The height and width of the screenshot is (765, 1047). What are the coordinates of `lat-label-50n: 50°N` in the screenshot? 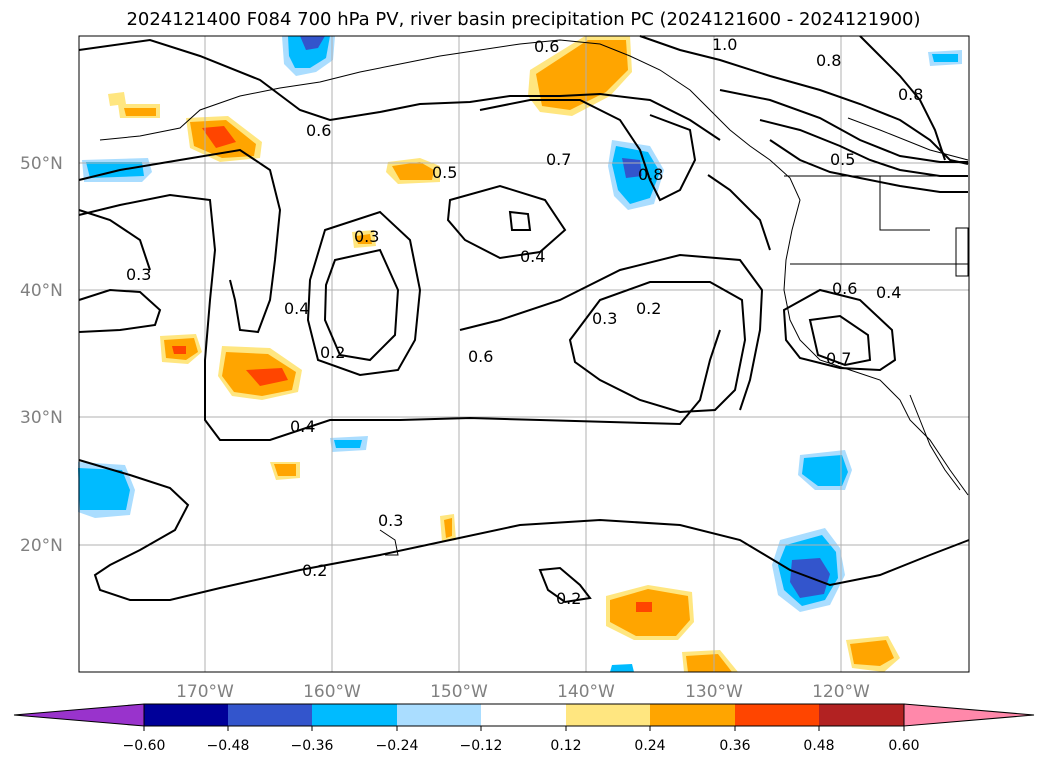 It's located at (41, 164).